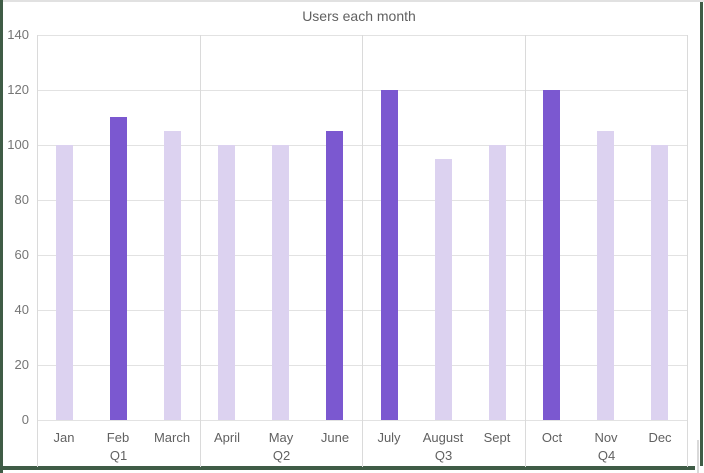 The image size is (704, 473). What do you see at coordinates (335, 437) in the screenshot?
I see `x-axis-month-label: June` at bounding box center [335, 437].